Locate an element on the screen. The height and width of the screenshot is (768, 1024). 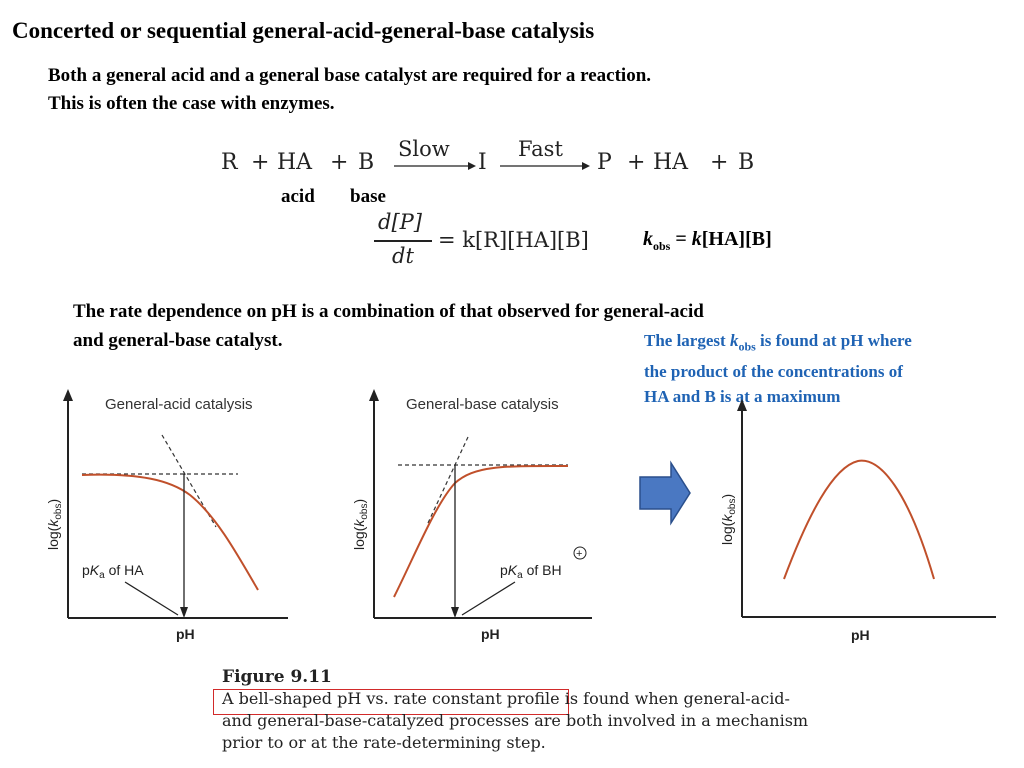
bell-rate-curve is located at coordinates (859, 519).